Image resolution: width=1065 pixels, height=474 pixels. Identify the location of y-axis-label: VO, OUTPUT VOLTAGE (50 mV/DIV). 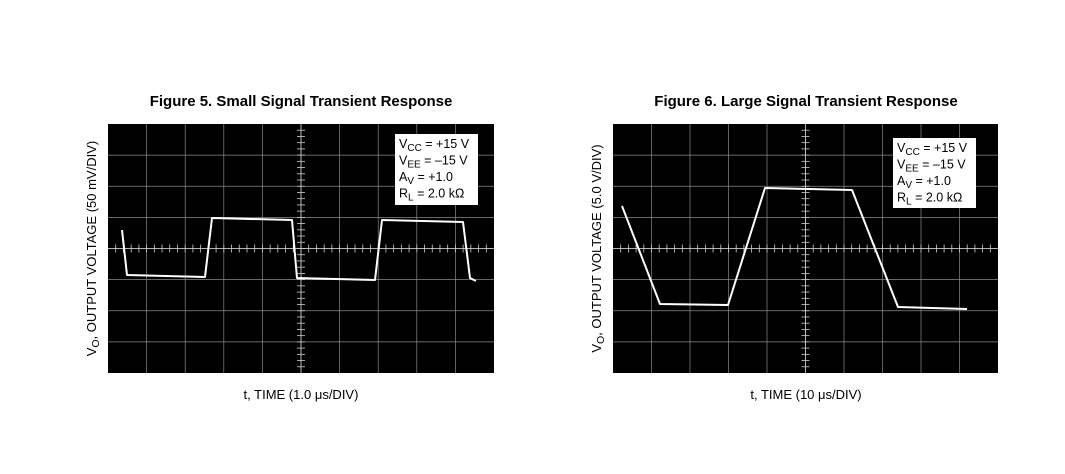
(93, 248).